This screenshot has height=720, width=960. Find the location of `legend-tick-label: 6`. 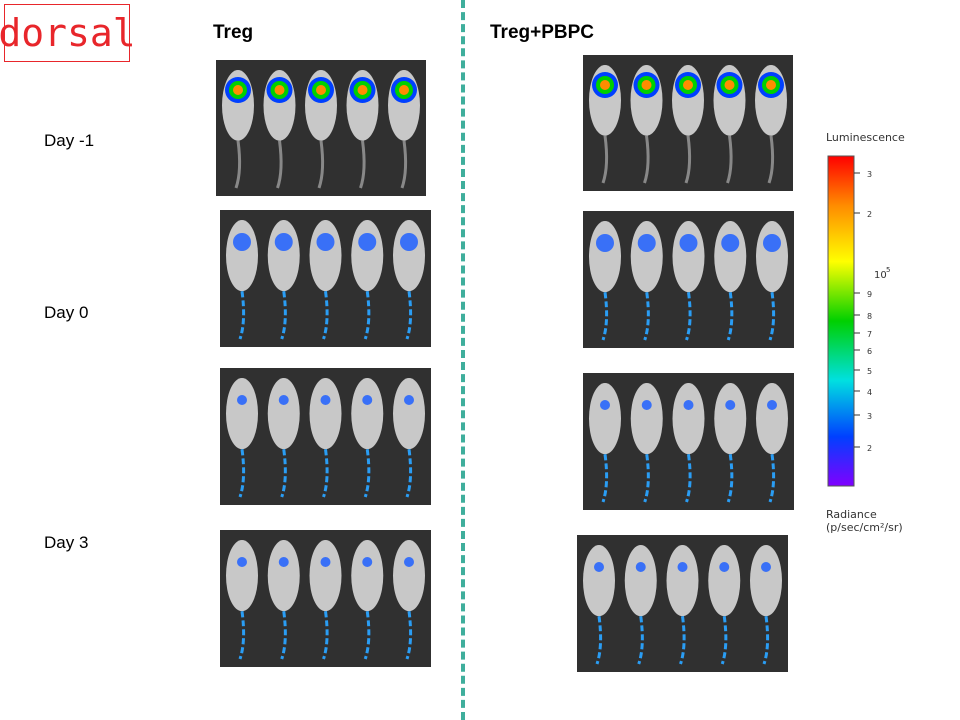

legend-tick-label: 6 is located at coordinates (869, 351).